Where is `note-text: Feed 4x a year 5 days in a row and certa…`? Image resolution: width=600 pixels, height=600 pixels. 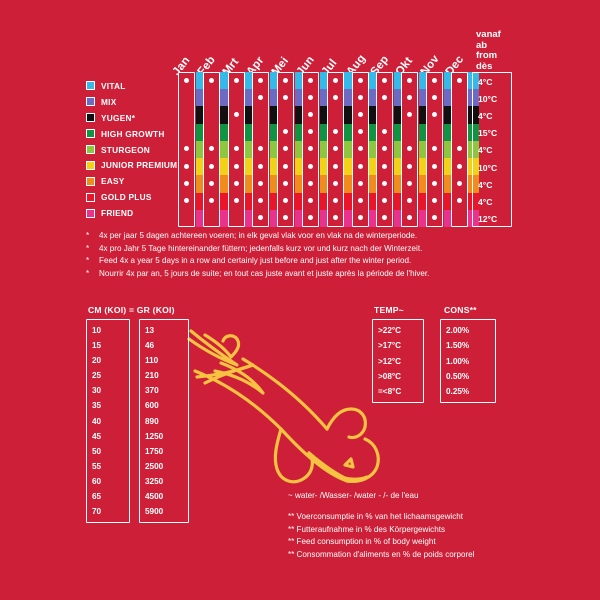
note-text: Feed 4x a year 5 days in a row and certa… is located at coordinates (255, 261).